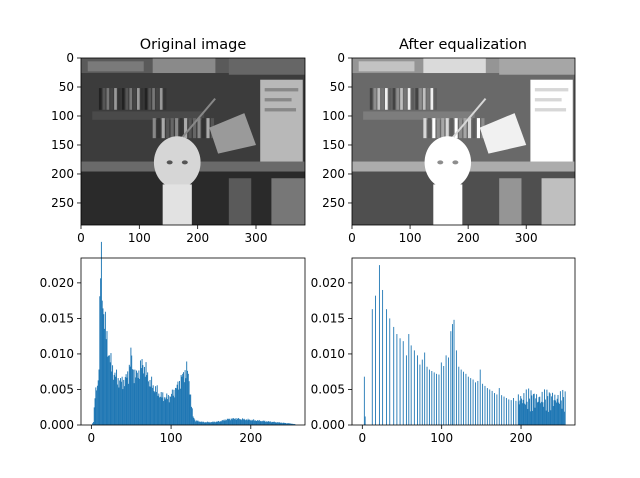 The height and width of the screenshot is (478, 640). What do you see at coordinates (441, 438) in the screenshot?
I see `equalized-hist-xtick-label: 100` at bounding box center [441, 438].